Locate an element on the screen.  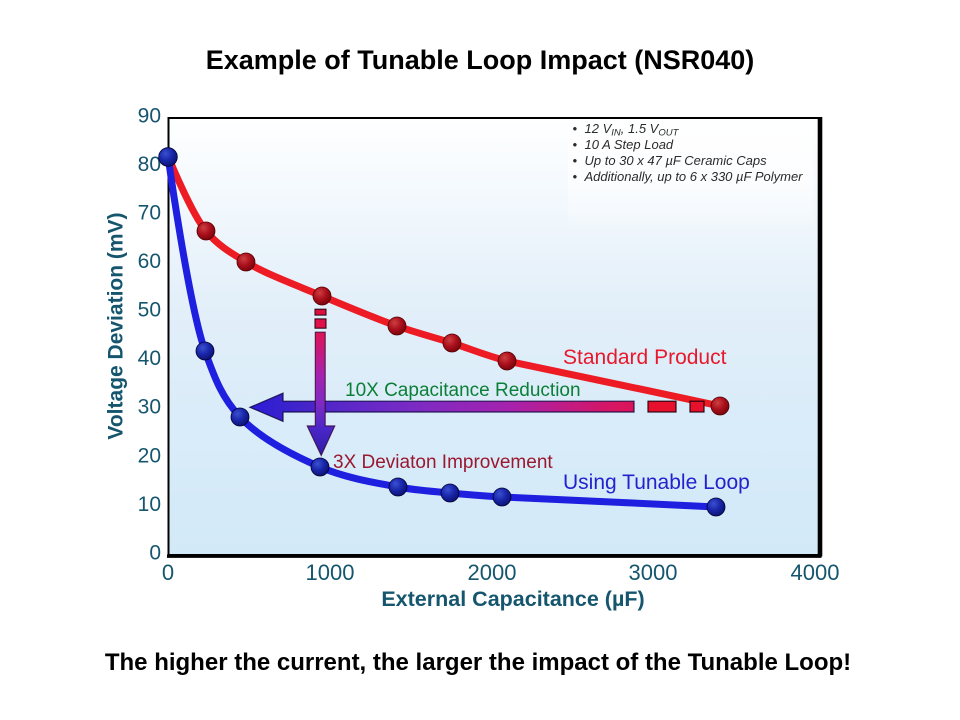
svg-text: 4000 is located at coordinates (815, 572).